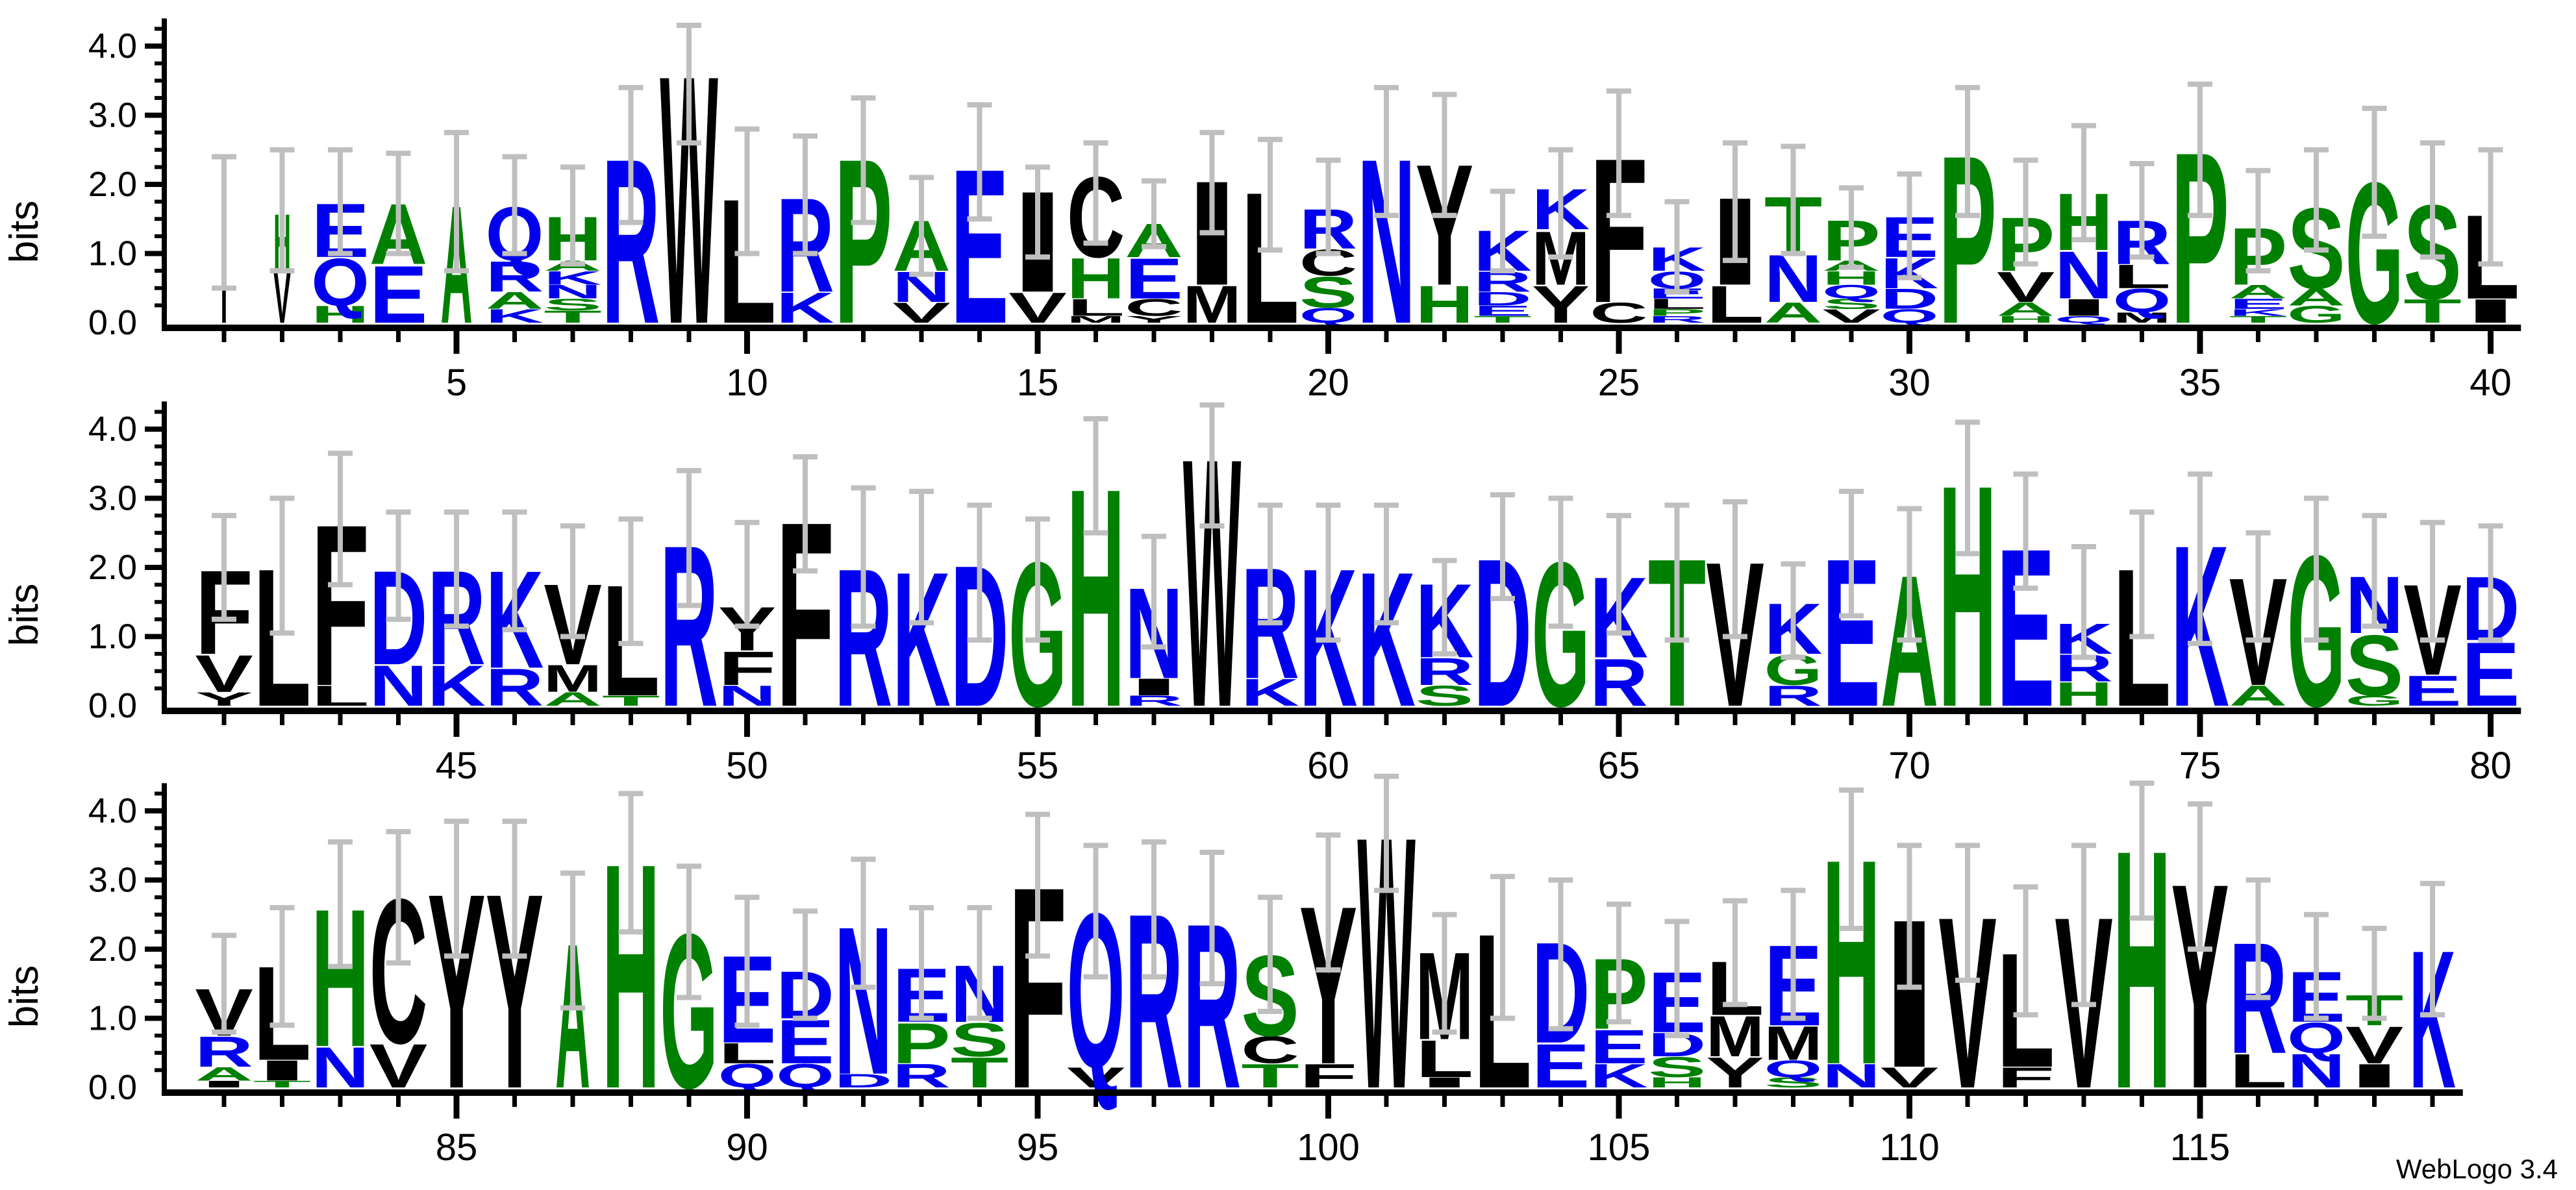 This screenshot has width=2576, height=1190. I want to click on y-tick-label: 3.0, so click(112, 498).